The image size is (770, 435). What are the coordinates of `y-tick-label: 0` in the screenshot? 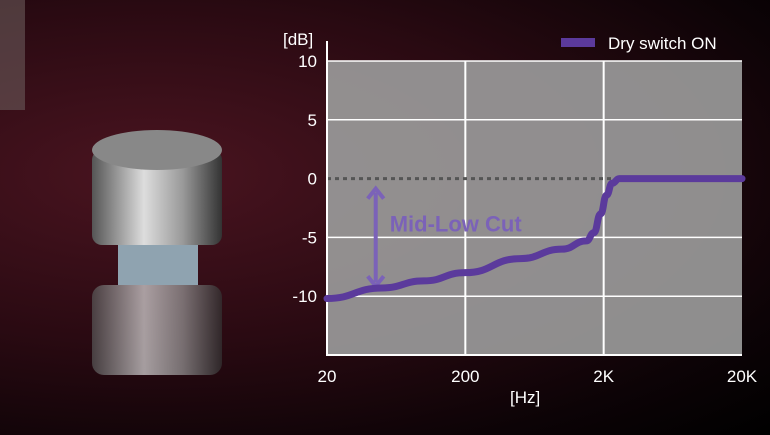 It's located at (312, 179).